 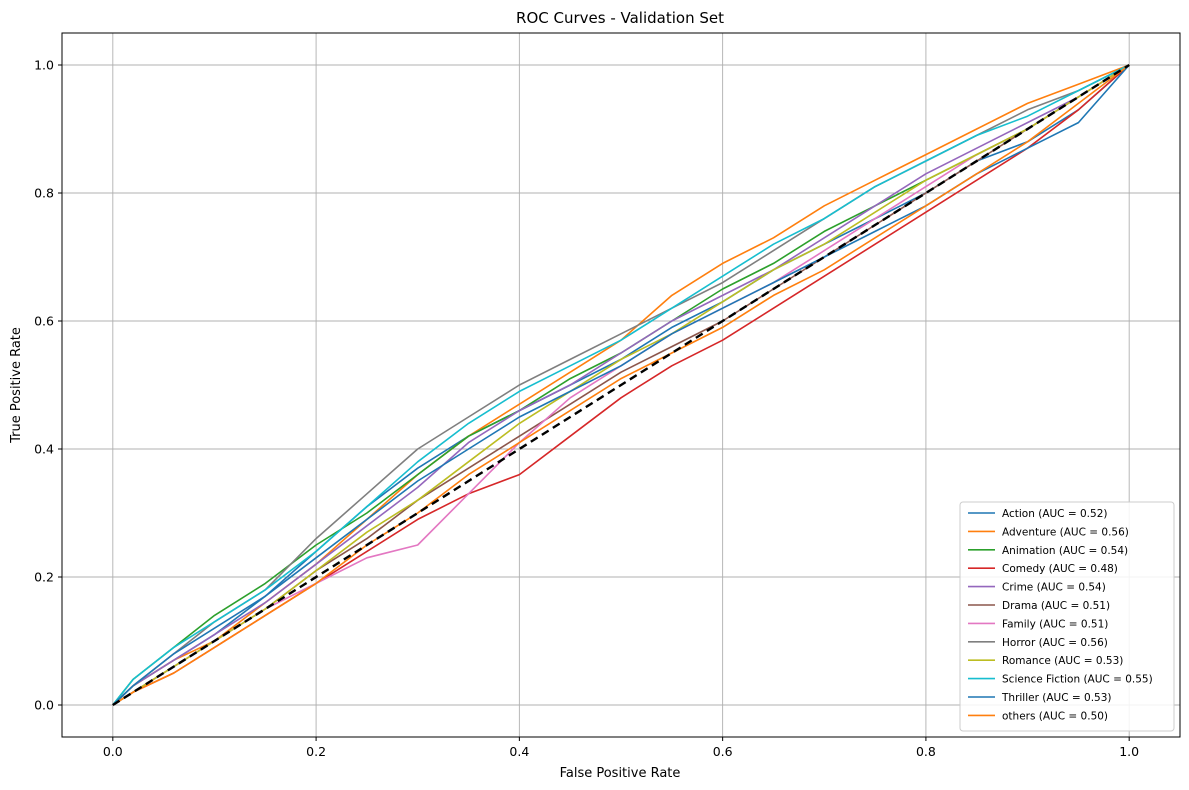 What do you see at coordinates (723, 751) in the screenshot?
I see `x-tick-label: 0.6` at bounding box center [723, 751].